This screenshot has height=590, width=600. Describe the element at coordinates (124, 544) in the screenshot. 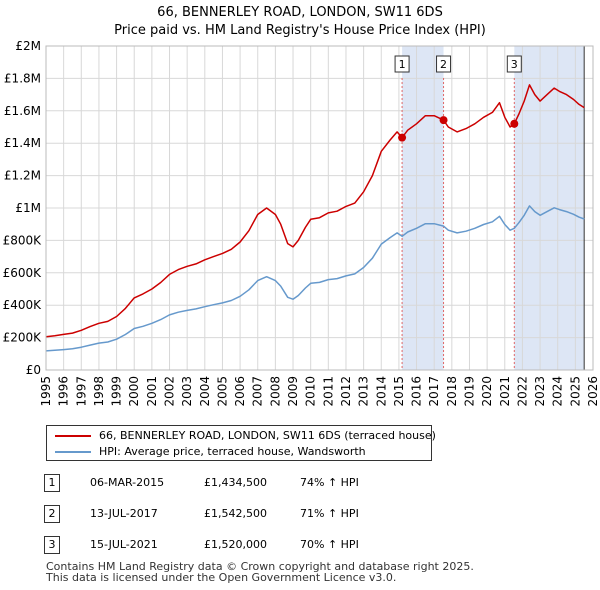

I see `sale-date: 15-JUL-2021` at that location.